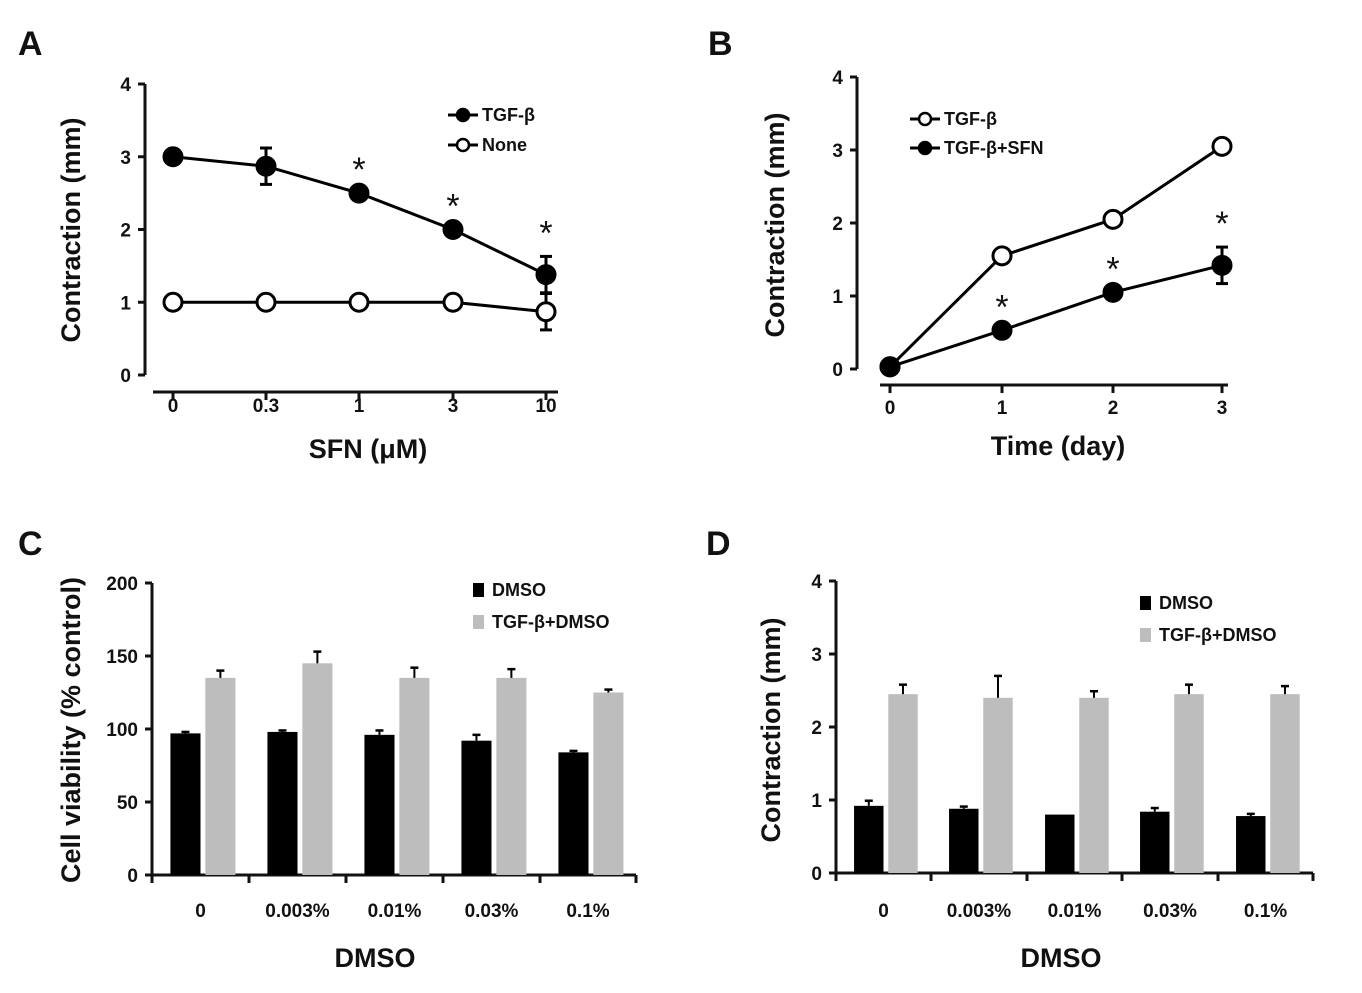 This screenshot has width=1362, height=993. What do you see at coordinates (1113, 408) in the screenshot?
I see `x-tick-label: 2` at bounding box center [1113, 408].